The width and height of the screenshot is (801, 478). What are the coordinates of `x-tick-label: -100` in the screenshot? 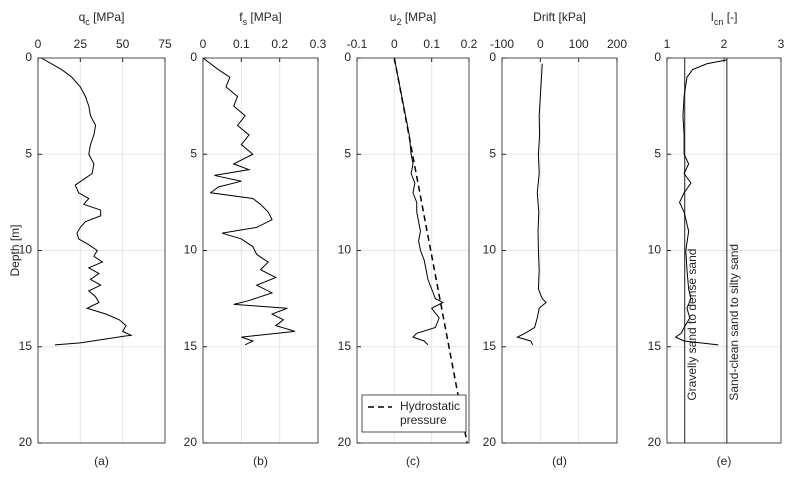 It's located at (502, 44).